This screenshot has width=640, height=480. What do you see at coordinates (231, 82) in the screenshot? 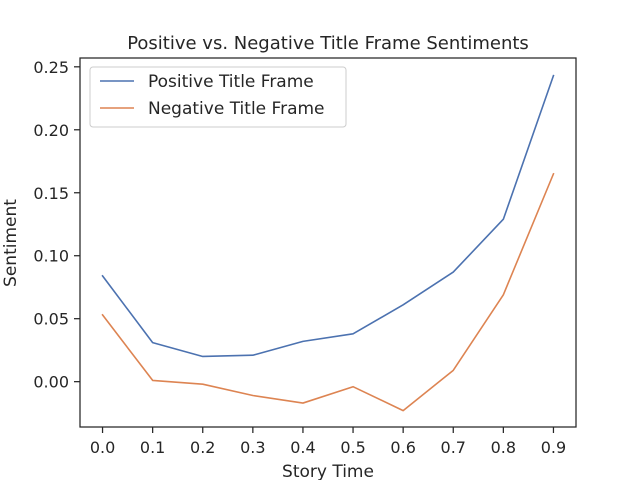
I see `legend-label: Positive Title Frame` at bounding box center [231, 82].